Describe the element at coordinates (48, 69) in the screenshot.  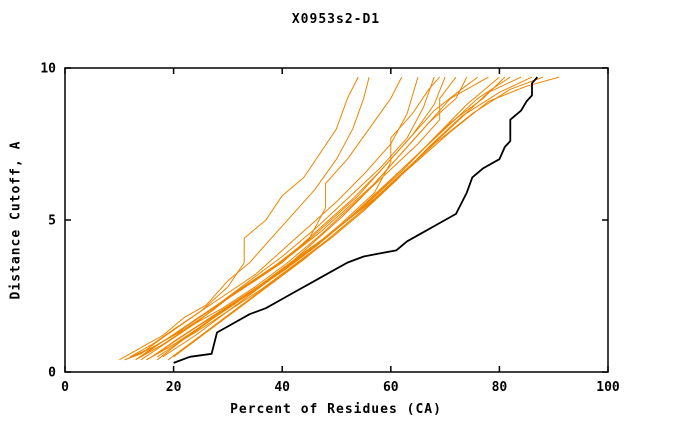
I see `y-tick-label: 10` at that location.